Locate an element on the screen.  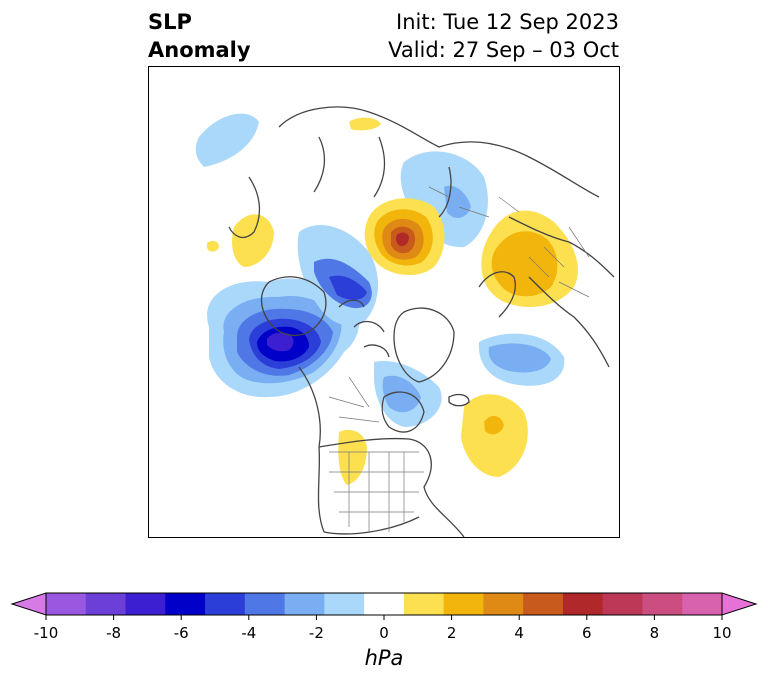
north-america-outline is located at coordinates (381, 451).